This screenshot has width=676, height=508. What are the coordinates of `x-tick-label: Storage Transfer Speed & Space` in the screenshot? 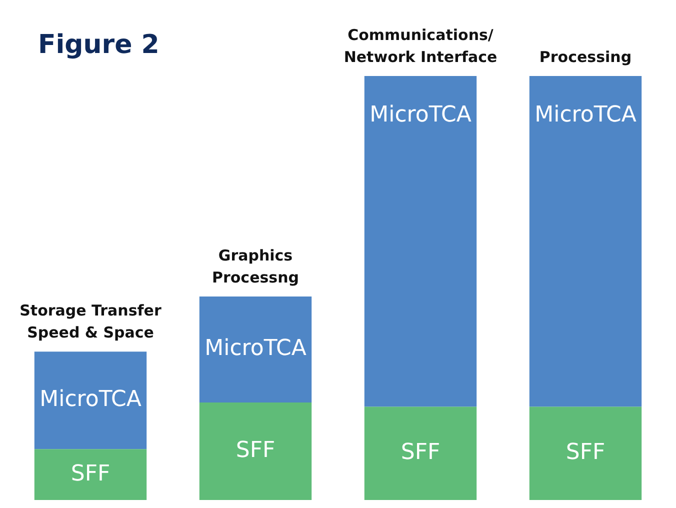 It's located at (91, 322).